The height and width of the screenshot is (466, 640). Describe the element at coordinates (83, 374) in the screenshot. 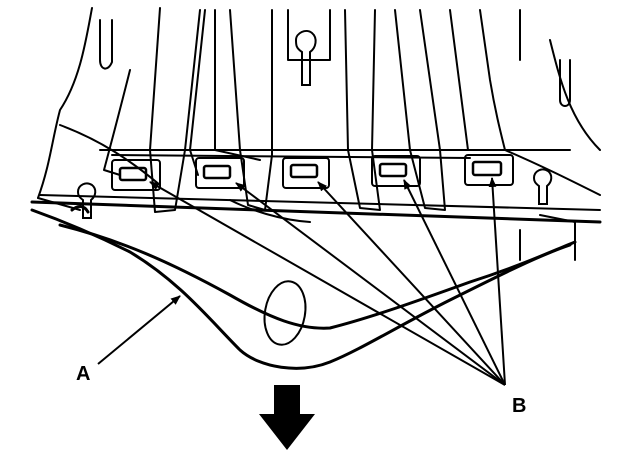

I see `callout-label-a: A` at that location.